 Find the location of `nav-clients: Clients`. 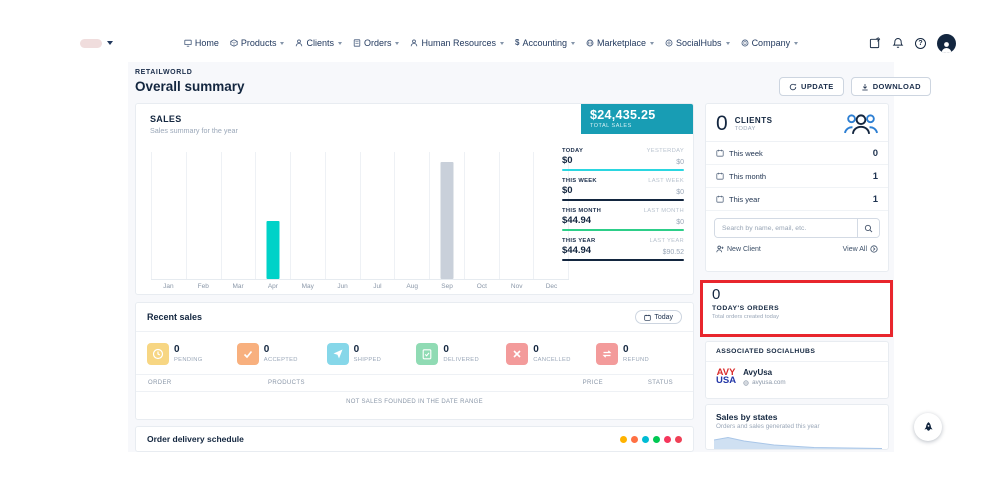

nav-clients: Clients is located at coordinates (318, 43).